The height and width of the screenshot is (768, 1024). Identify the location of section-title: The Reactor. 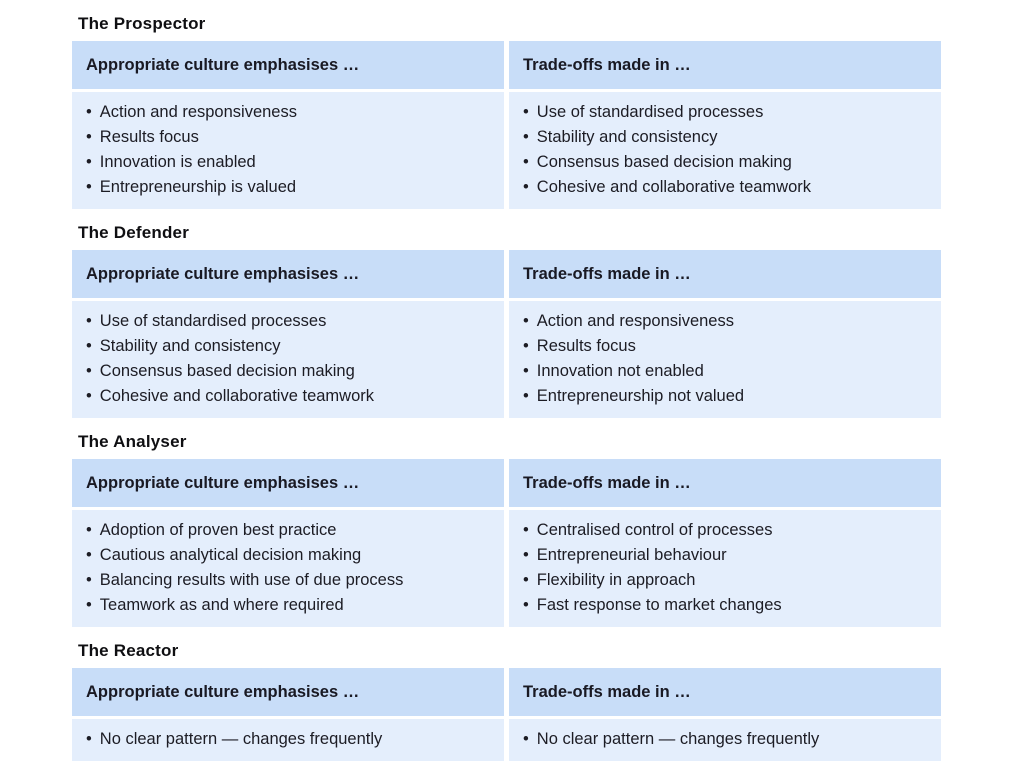
(128, 650).